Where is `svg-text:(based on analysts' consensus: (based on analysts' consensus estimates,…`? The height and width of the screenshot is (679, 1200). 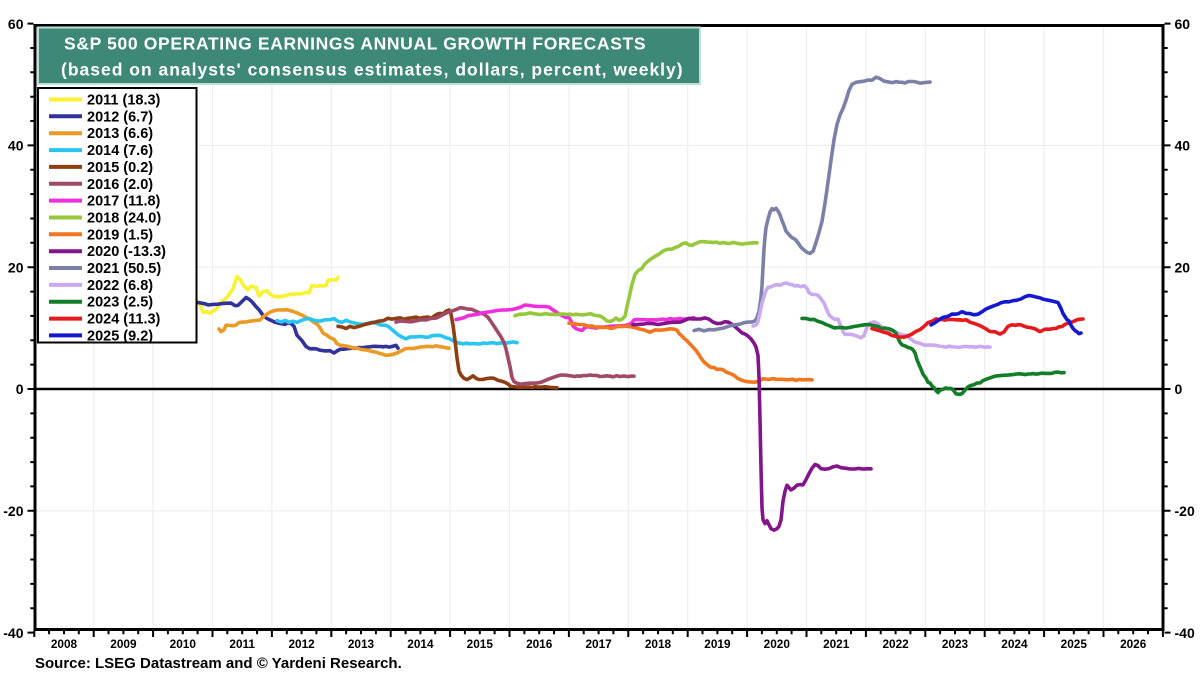
svg-text:(based on analysts' consensus: (based on analysts' consensus estimates,… is located at coordinates (372, 70).